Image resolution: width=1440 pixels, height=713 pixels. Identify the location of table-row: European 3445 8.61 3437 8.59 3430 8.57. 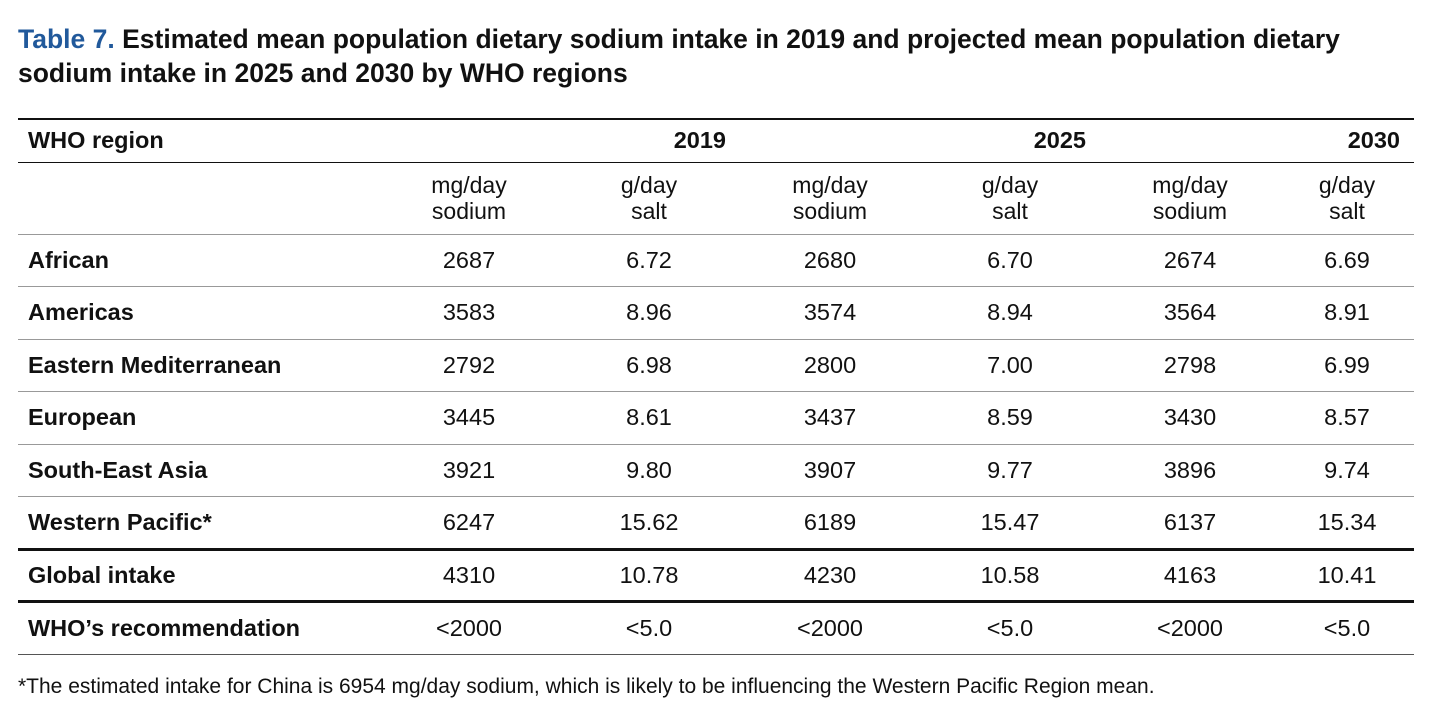
(716, 418).